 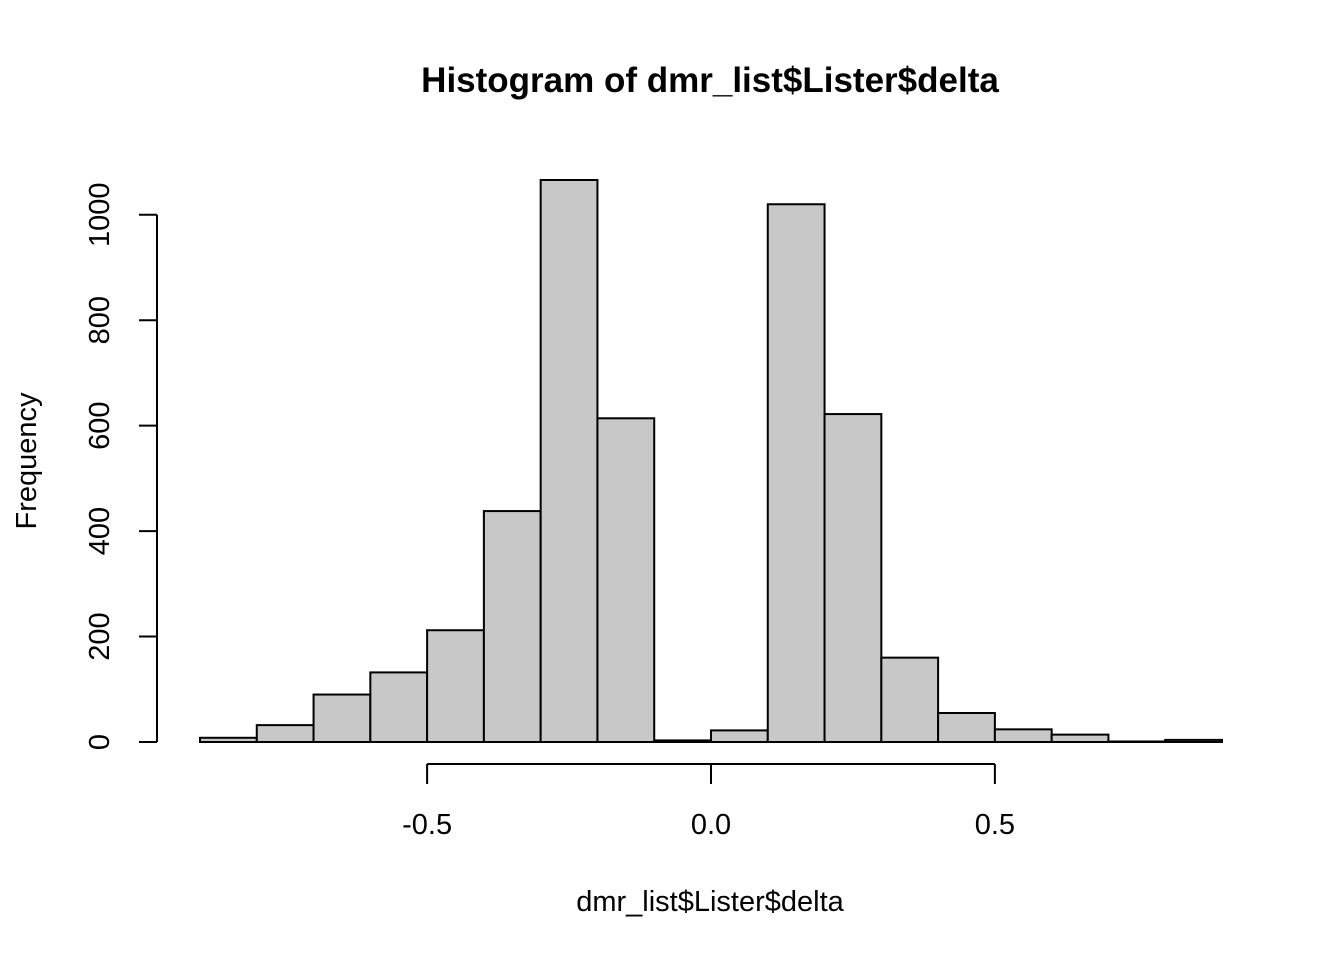 I want to click on y-tick-label-4: 800, so click(x=100, y=320).